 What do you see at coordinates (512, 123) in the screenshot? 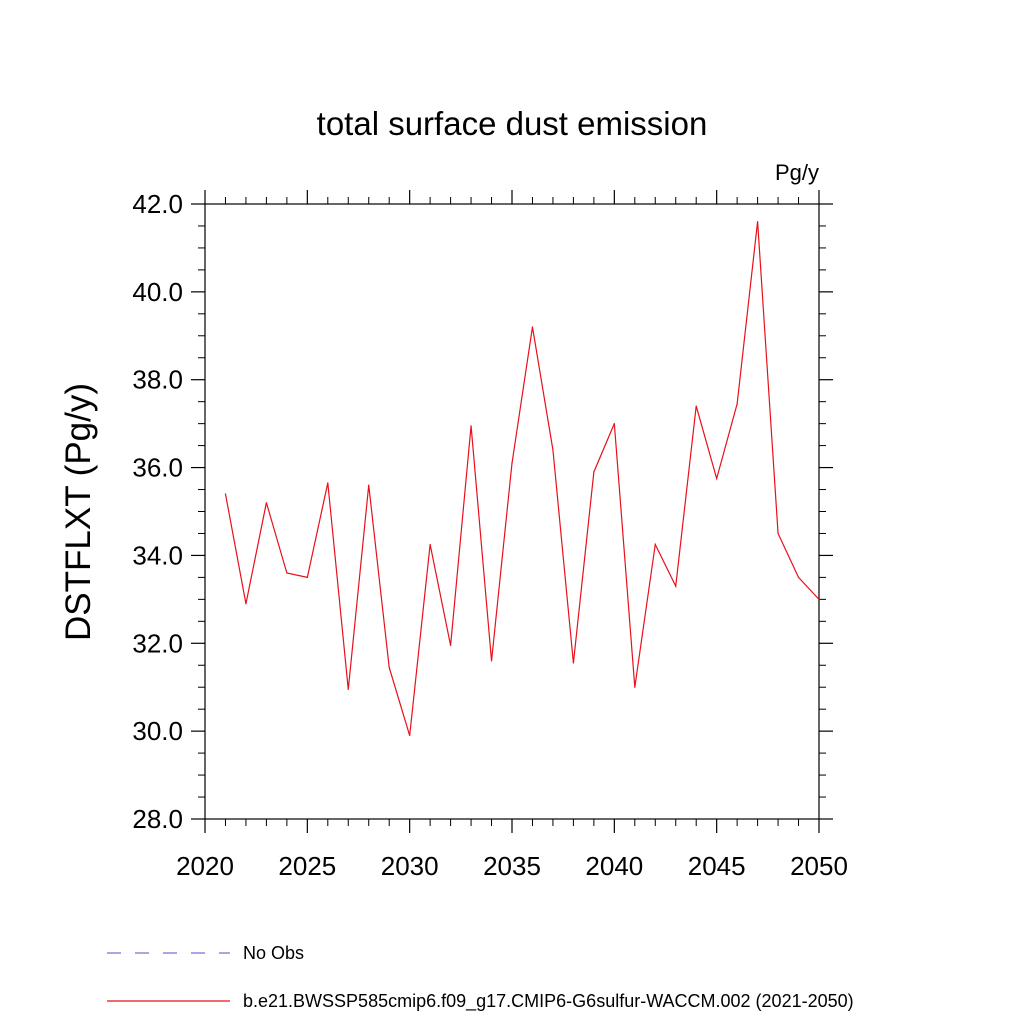
I see `chart-title: total surface dust emission` at bounding box center [512, 123].